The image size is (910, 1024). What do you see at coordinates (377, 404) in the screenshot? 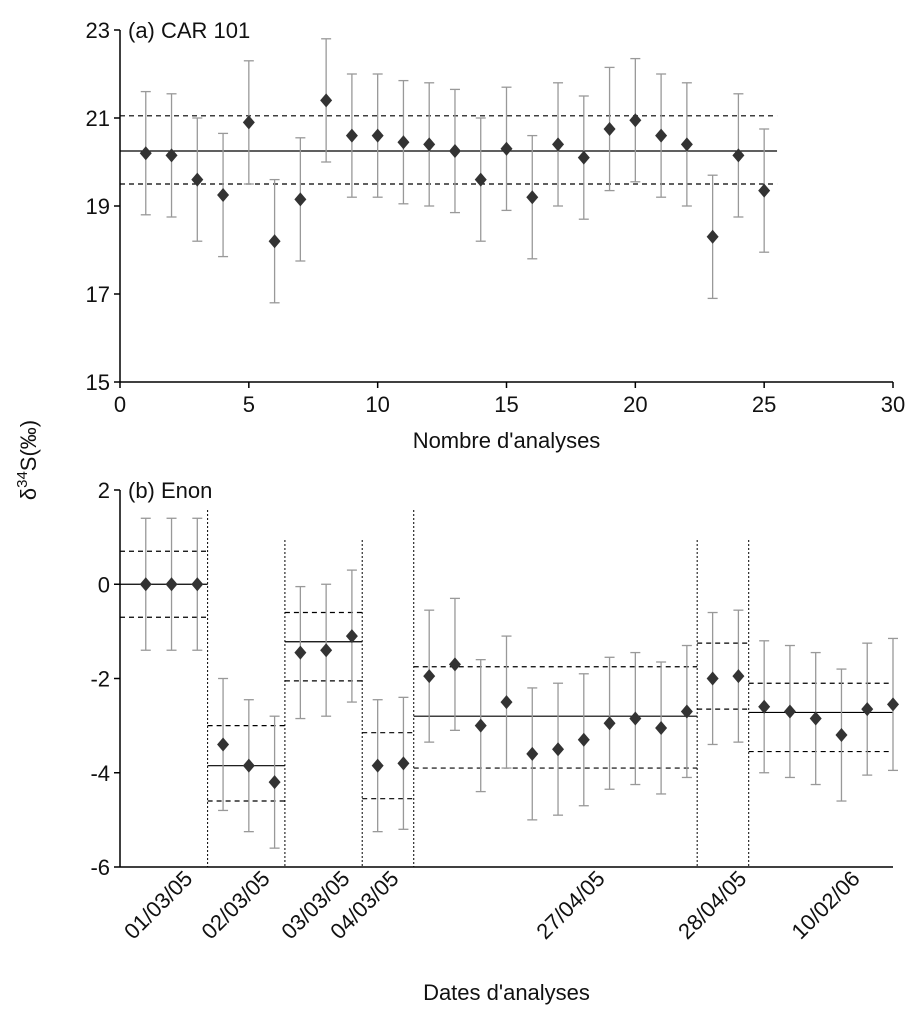
I see `x-tick-label: 10` at bounding box center [377, 404].